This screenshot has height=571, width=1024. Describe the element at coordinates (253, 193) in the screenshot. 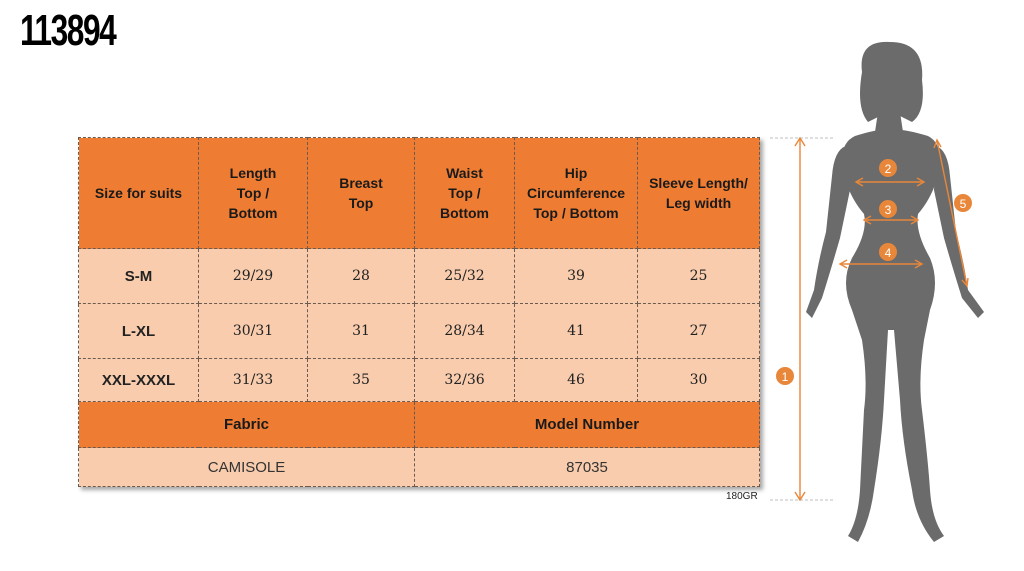

I see `header-length: Length Top / Bottom` at that location.